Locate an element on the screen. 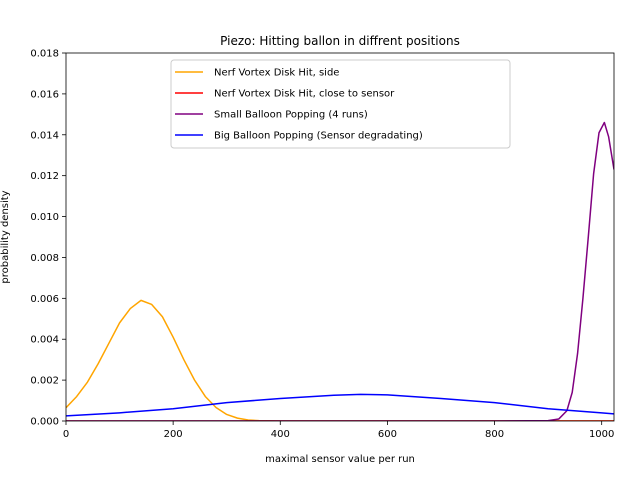  y-tick-label: 0.008 is located at coordinates (44, 258).